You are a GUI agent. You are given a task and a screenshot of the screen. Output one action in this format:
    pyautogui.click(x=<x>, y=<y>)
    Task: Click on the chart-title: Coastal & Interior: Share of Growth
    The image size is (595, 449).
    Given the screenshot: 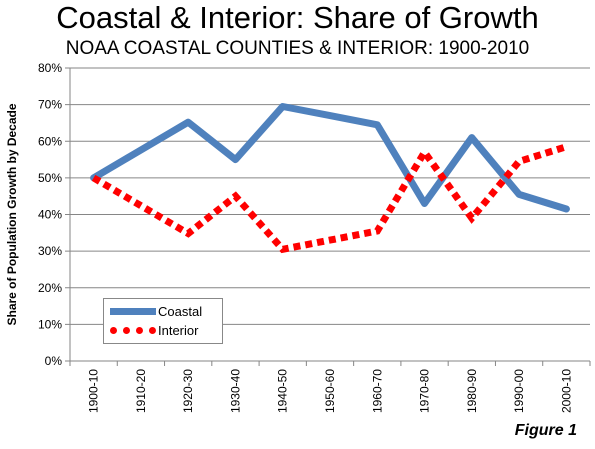 What is the action you would take?
    pyautogui.click(x=297, y=17)
    